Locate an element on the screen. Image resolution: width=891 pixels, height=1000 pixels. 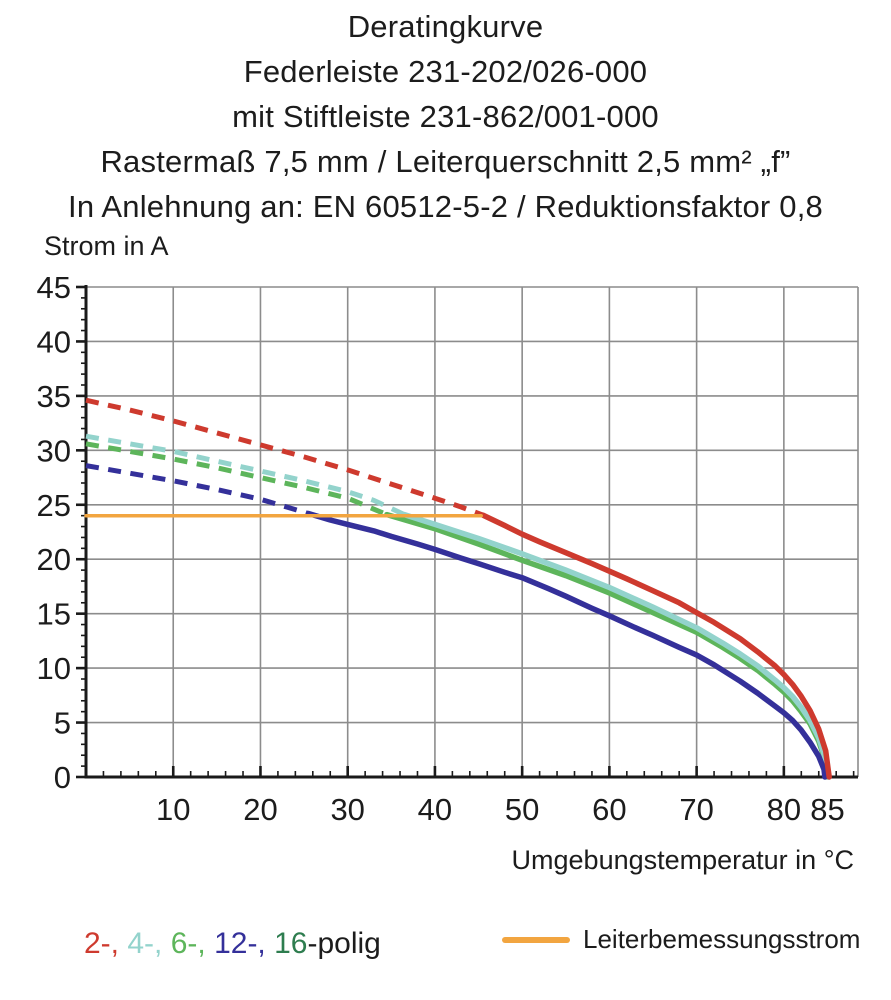
rated-current-line-swatch is located at coordinates (536, 939).